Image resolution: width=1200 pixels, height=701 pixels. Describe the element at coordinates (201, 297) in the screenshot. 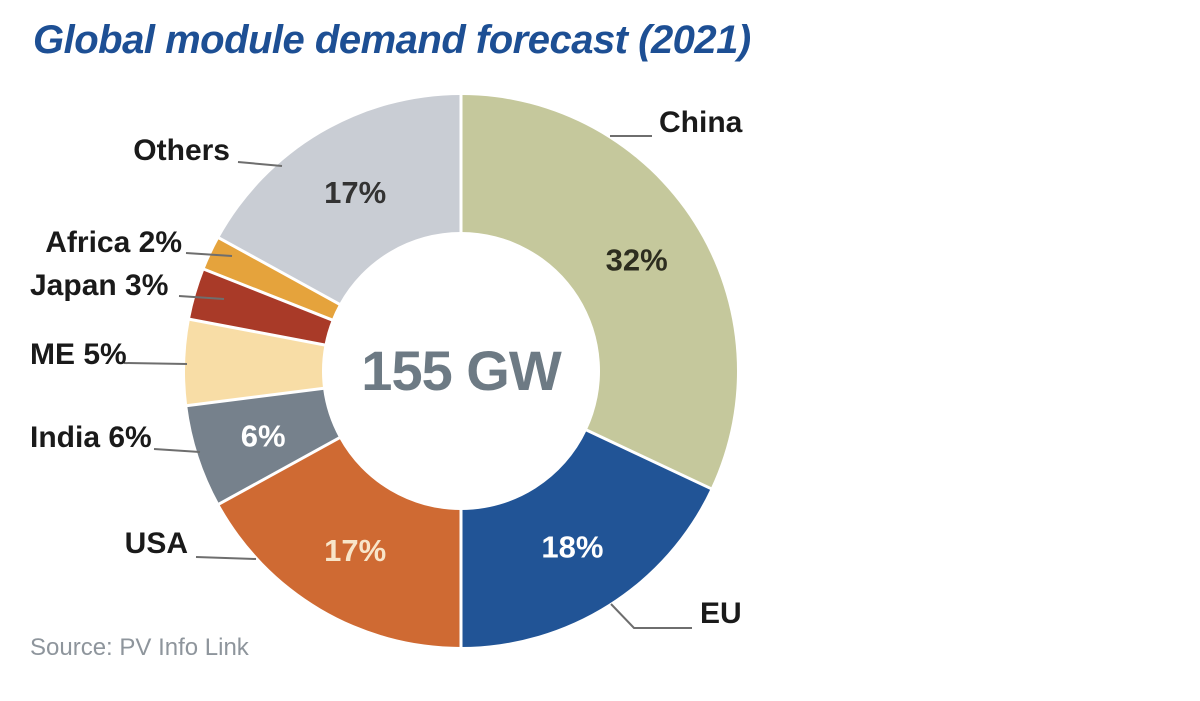

I see `leader-line-japan` at that location.